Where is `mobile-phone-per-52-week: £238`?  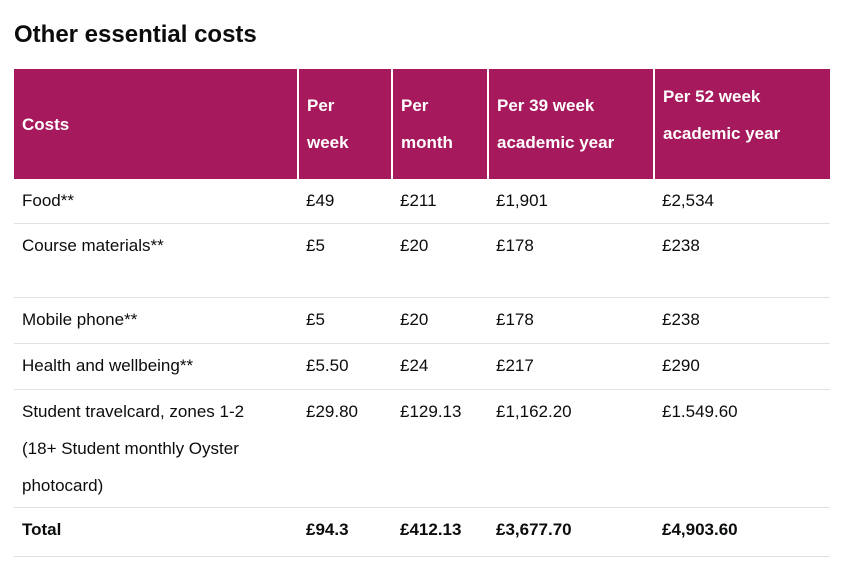 mobile-phone-per-52-week: £238 is located at coordinates (742, 320).